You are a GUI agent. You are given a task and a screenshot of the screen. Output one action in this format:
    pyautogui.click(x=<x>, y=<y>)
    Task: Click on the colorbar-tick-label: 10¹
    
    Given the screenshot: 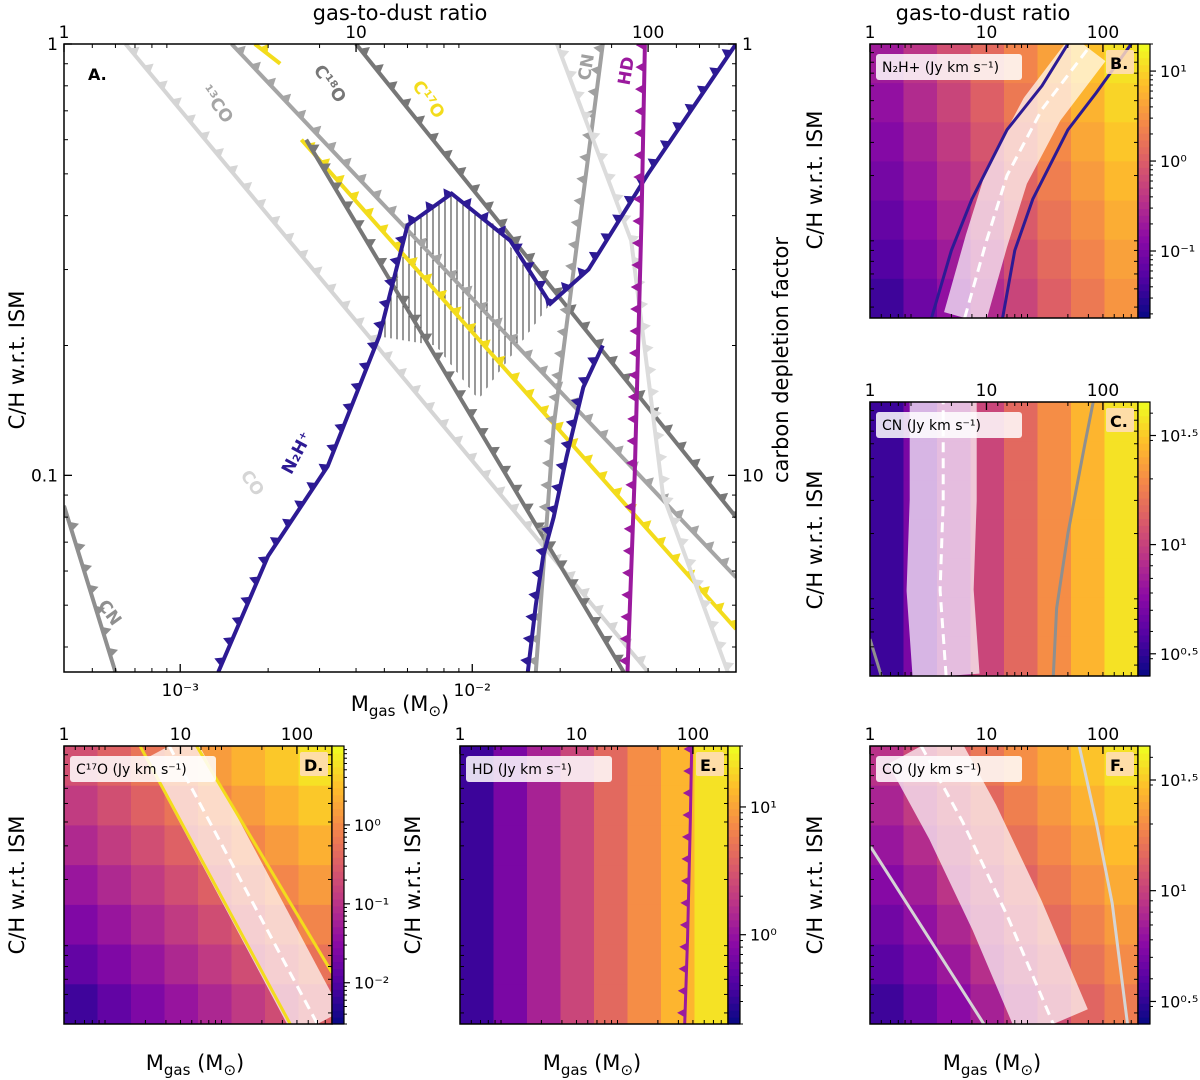 What is the action you would take?
    pyautogui.click(x=1173, y=545)
    